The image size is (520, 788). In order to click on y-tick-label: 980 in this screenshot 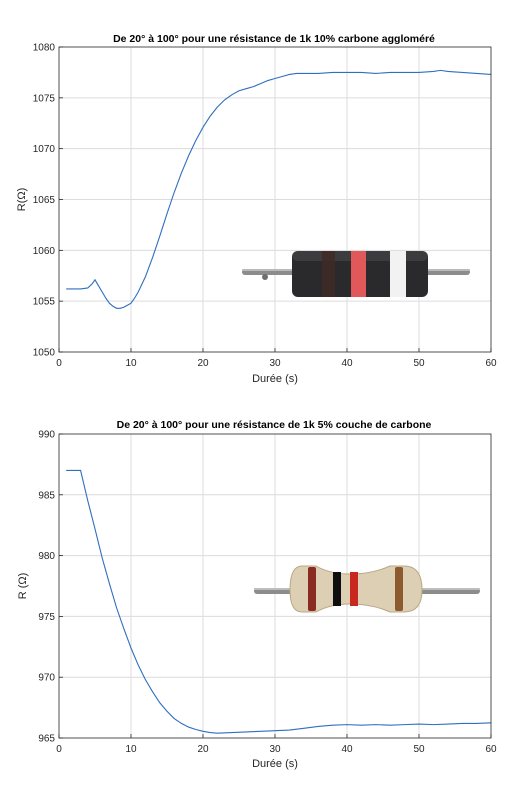, I will do `click(46, 556)`.